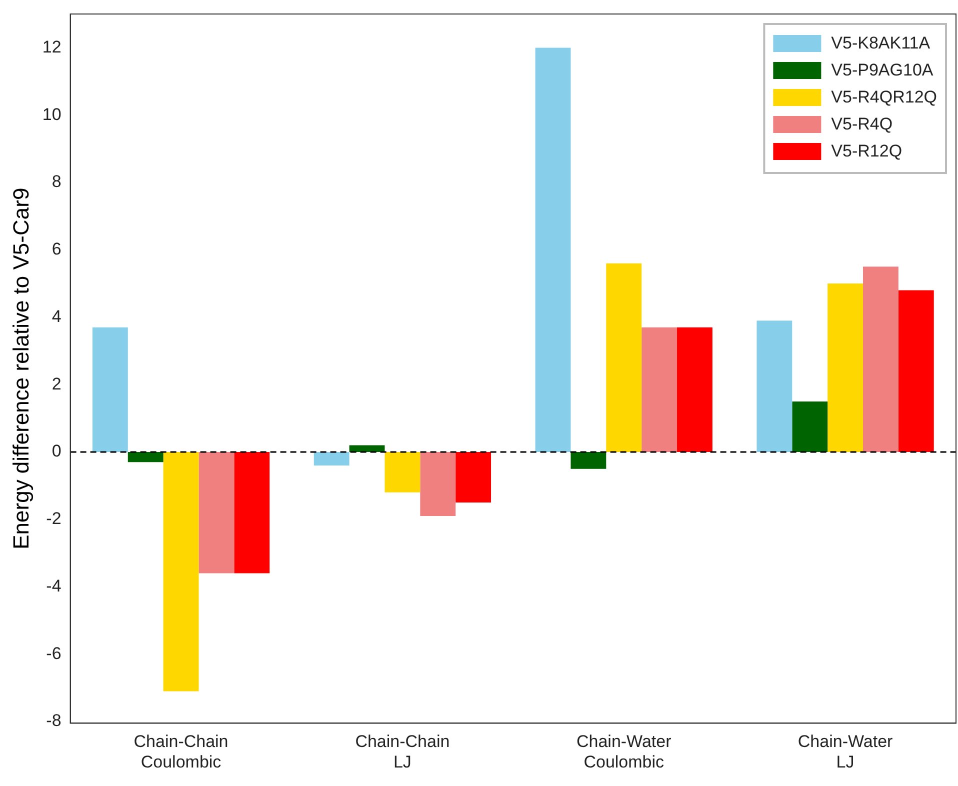 This screenshot has height=786, width=958. What do you see at coordinates (402, 752) in the screenshot?
I see `x-tick-label: Chain-Chain LJ` at bounding box center [402, 752].